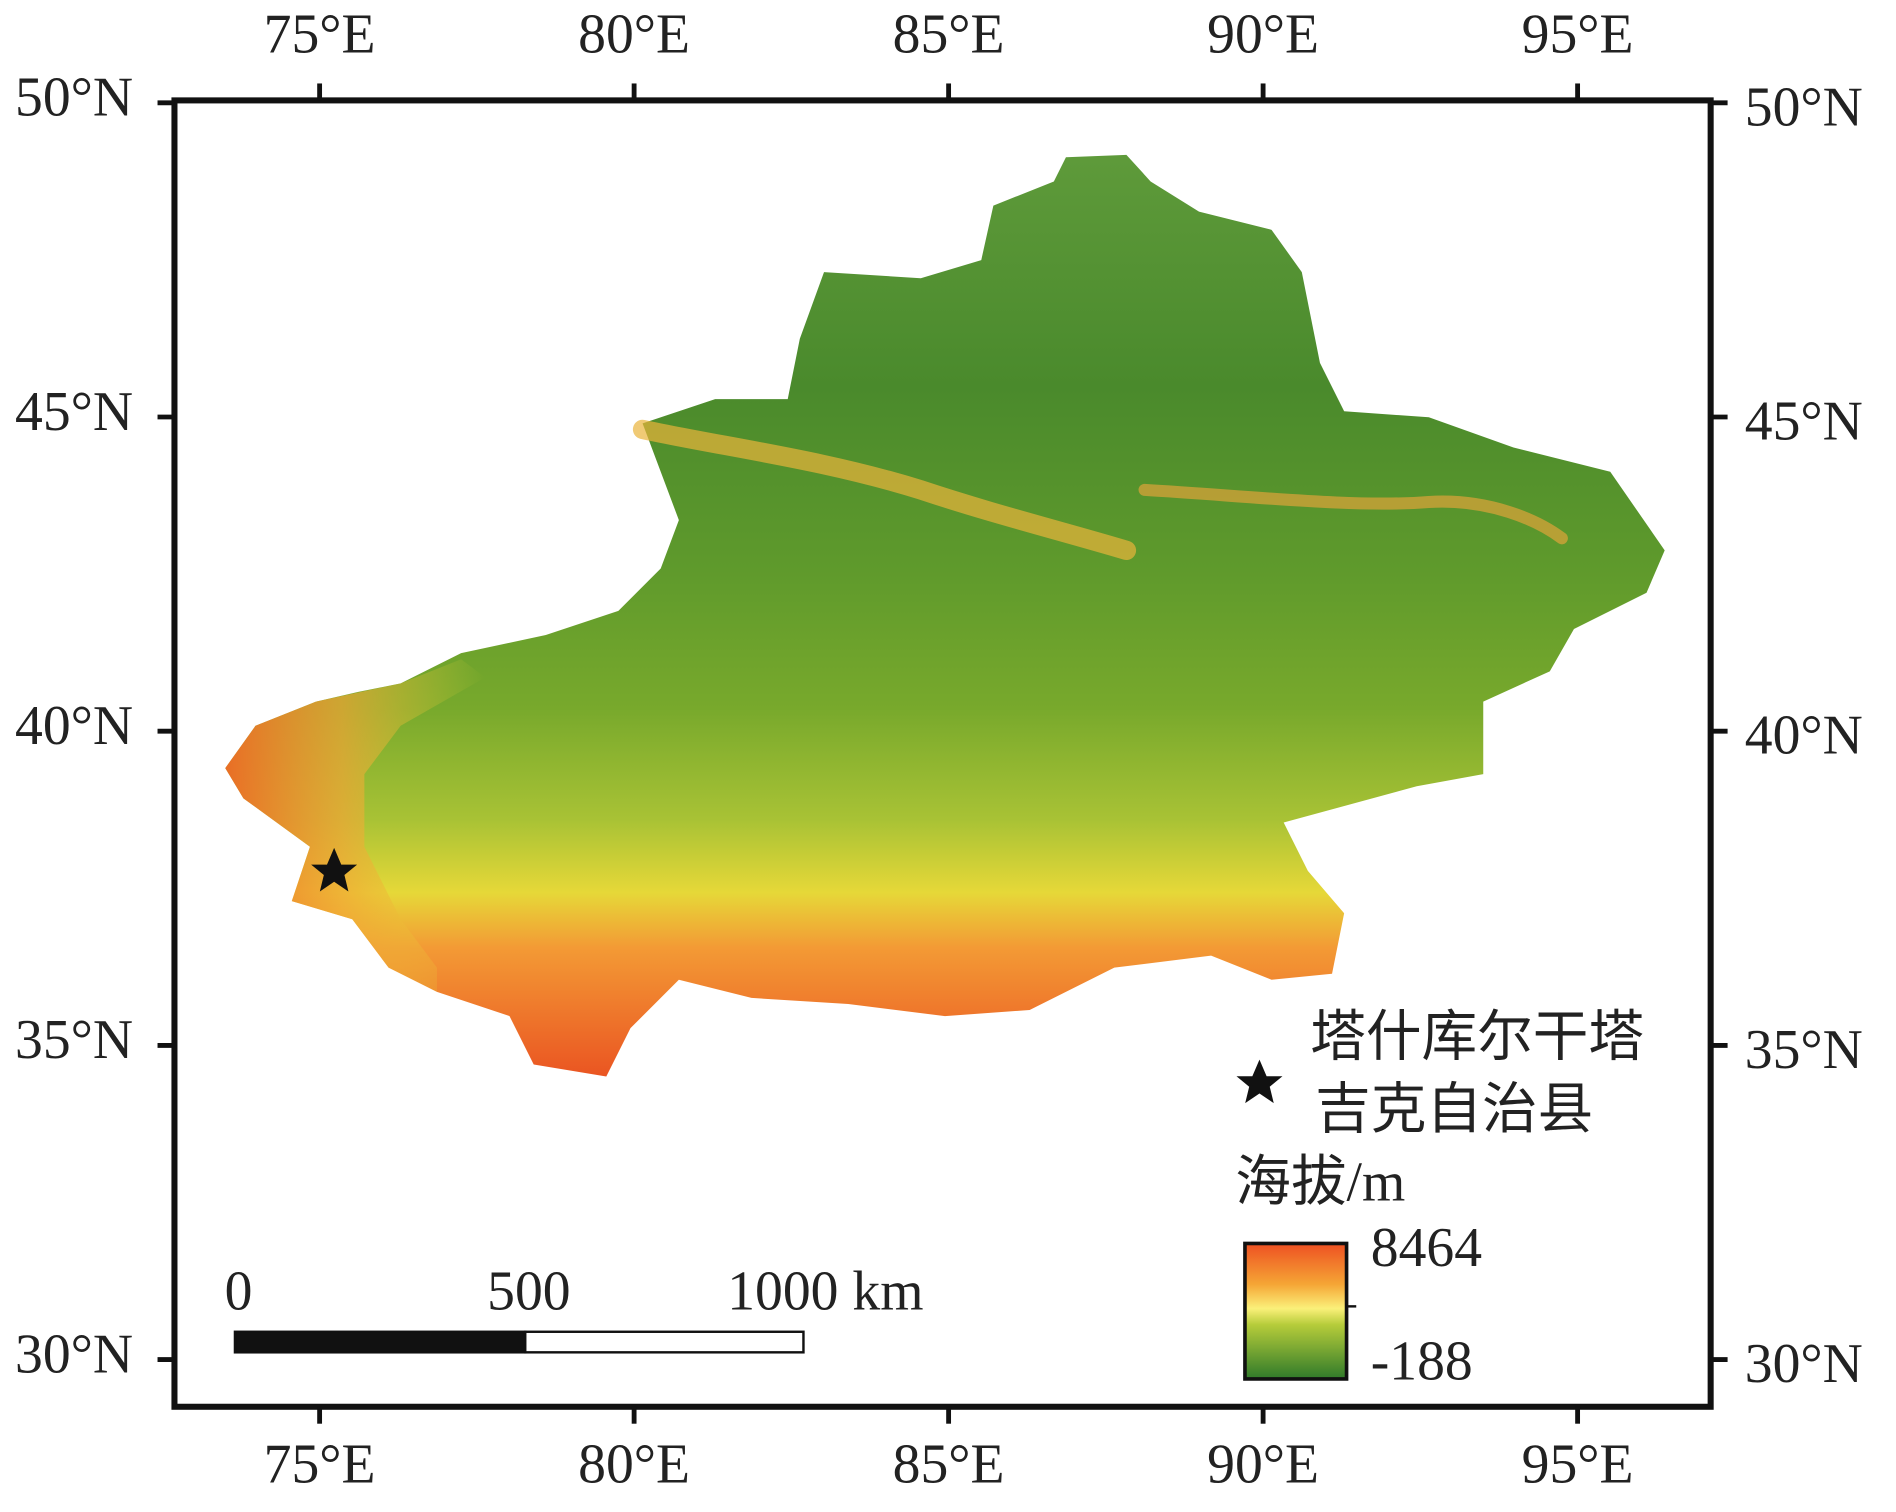  I want to click on legend-marker, so click(1259, 1081).